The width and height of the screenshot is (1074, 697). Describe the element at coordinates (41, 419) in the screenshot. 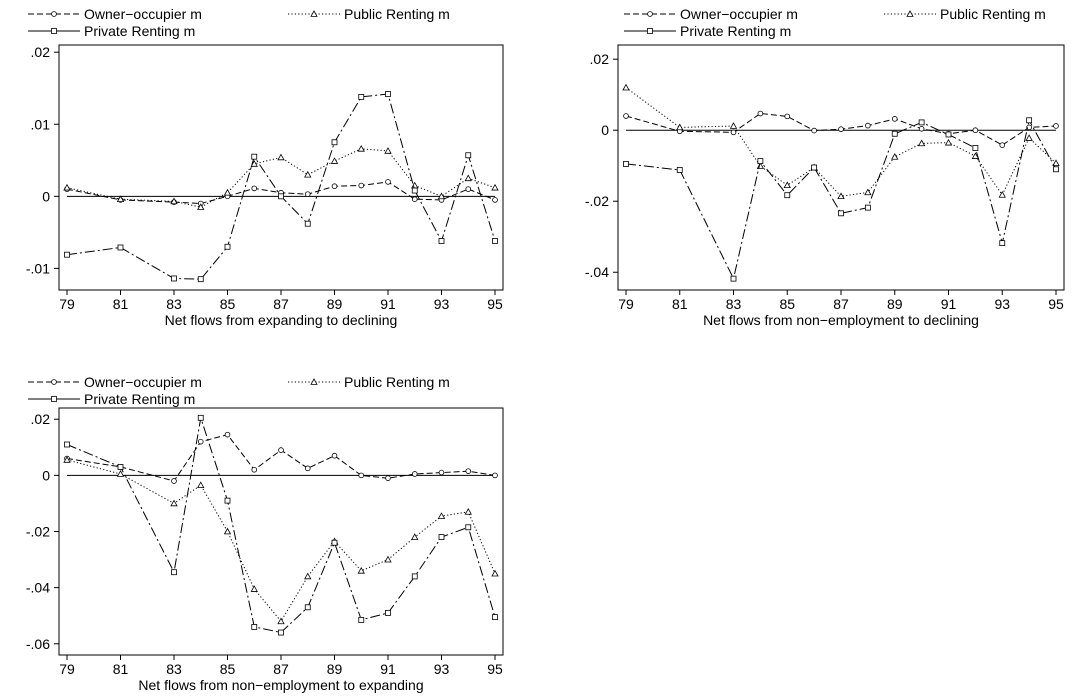

I see `y-tick-label: .02` at that location.